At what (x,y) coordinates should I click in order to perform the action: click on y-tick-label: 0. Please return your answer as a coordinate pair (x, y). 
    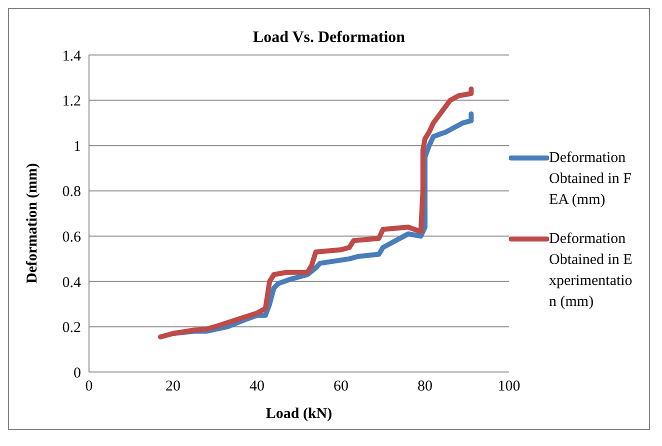
    Looking at the image, I should click on (77, 373).